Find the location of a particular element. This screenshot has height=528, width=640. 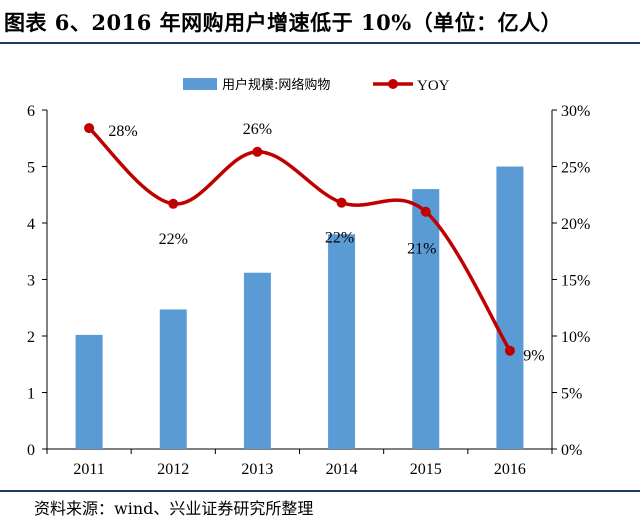

yoy-data-label: 28% is located at coordinates (122, 131).